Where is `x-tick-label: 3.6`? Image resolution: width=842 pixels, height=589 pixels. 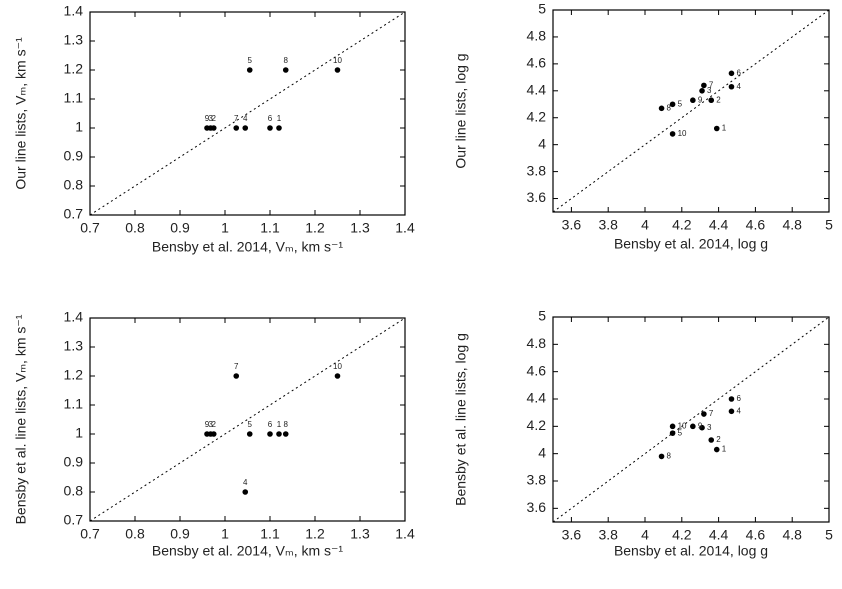
x-tick-label: 3.6 is located at coordinates (572, 535).